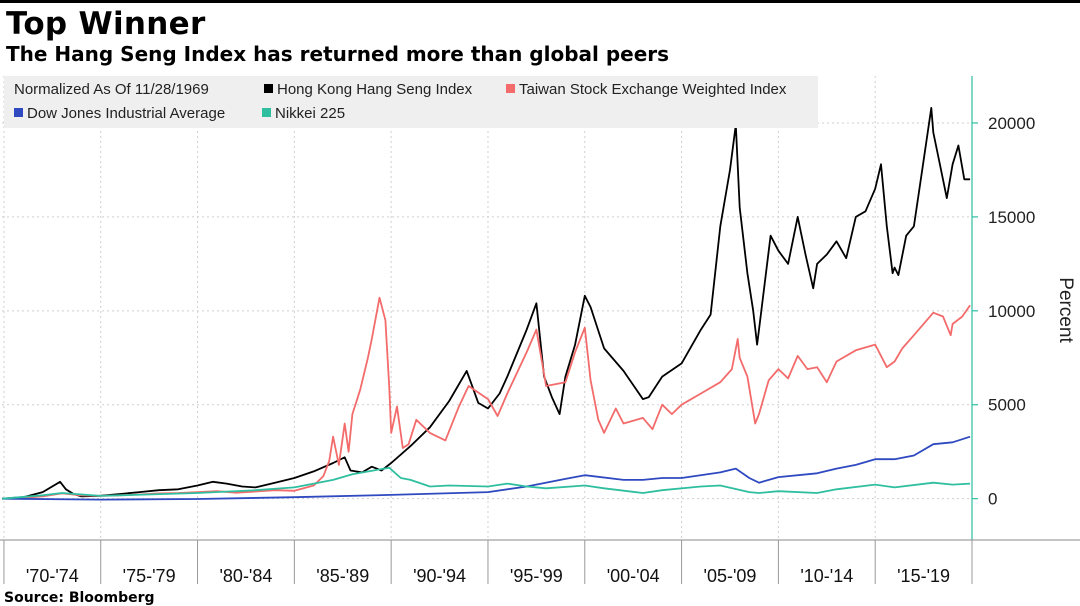  I want to click on y-tick-label: 20000, so click(1011, 123).